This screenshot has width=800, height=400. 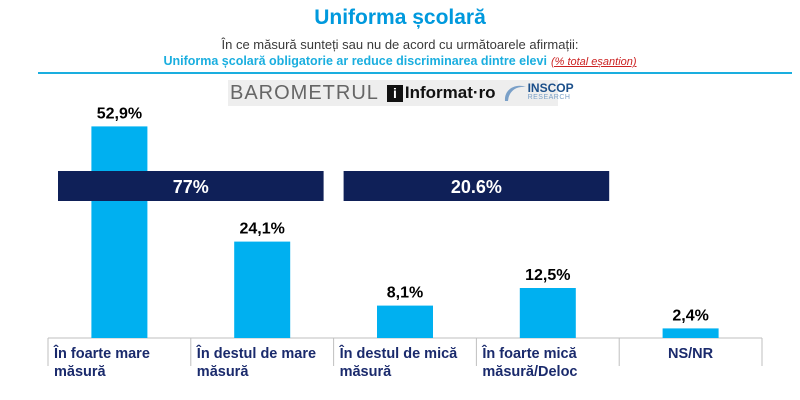 What do you see at coordinates (102, 363) in the screenshot?
I see `category-label: În foarte mare măsură` at bounding box center [102, 363].